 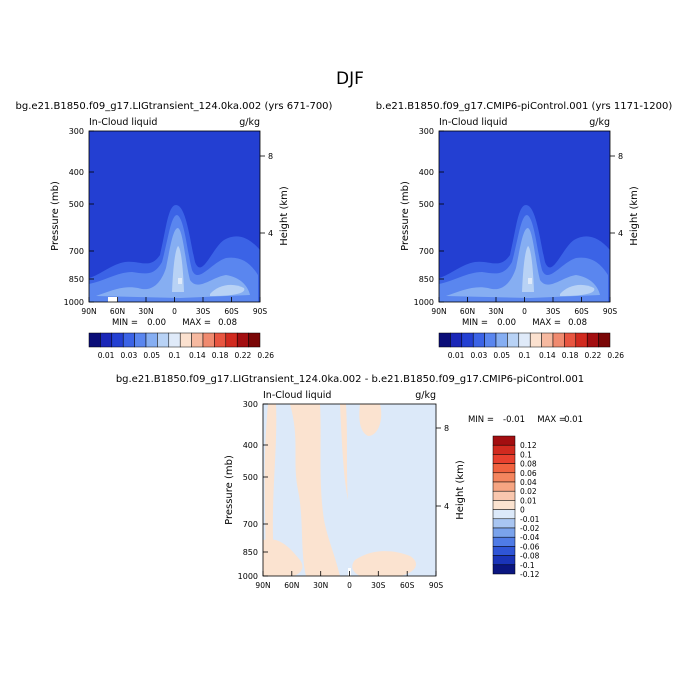 What do you see at coordinates (123, 122) in the screenshot?
I see `panel-1-variable-label: In-Cloud liquid` at bounding box center [123, 122].